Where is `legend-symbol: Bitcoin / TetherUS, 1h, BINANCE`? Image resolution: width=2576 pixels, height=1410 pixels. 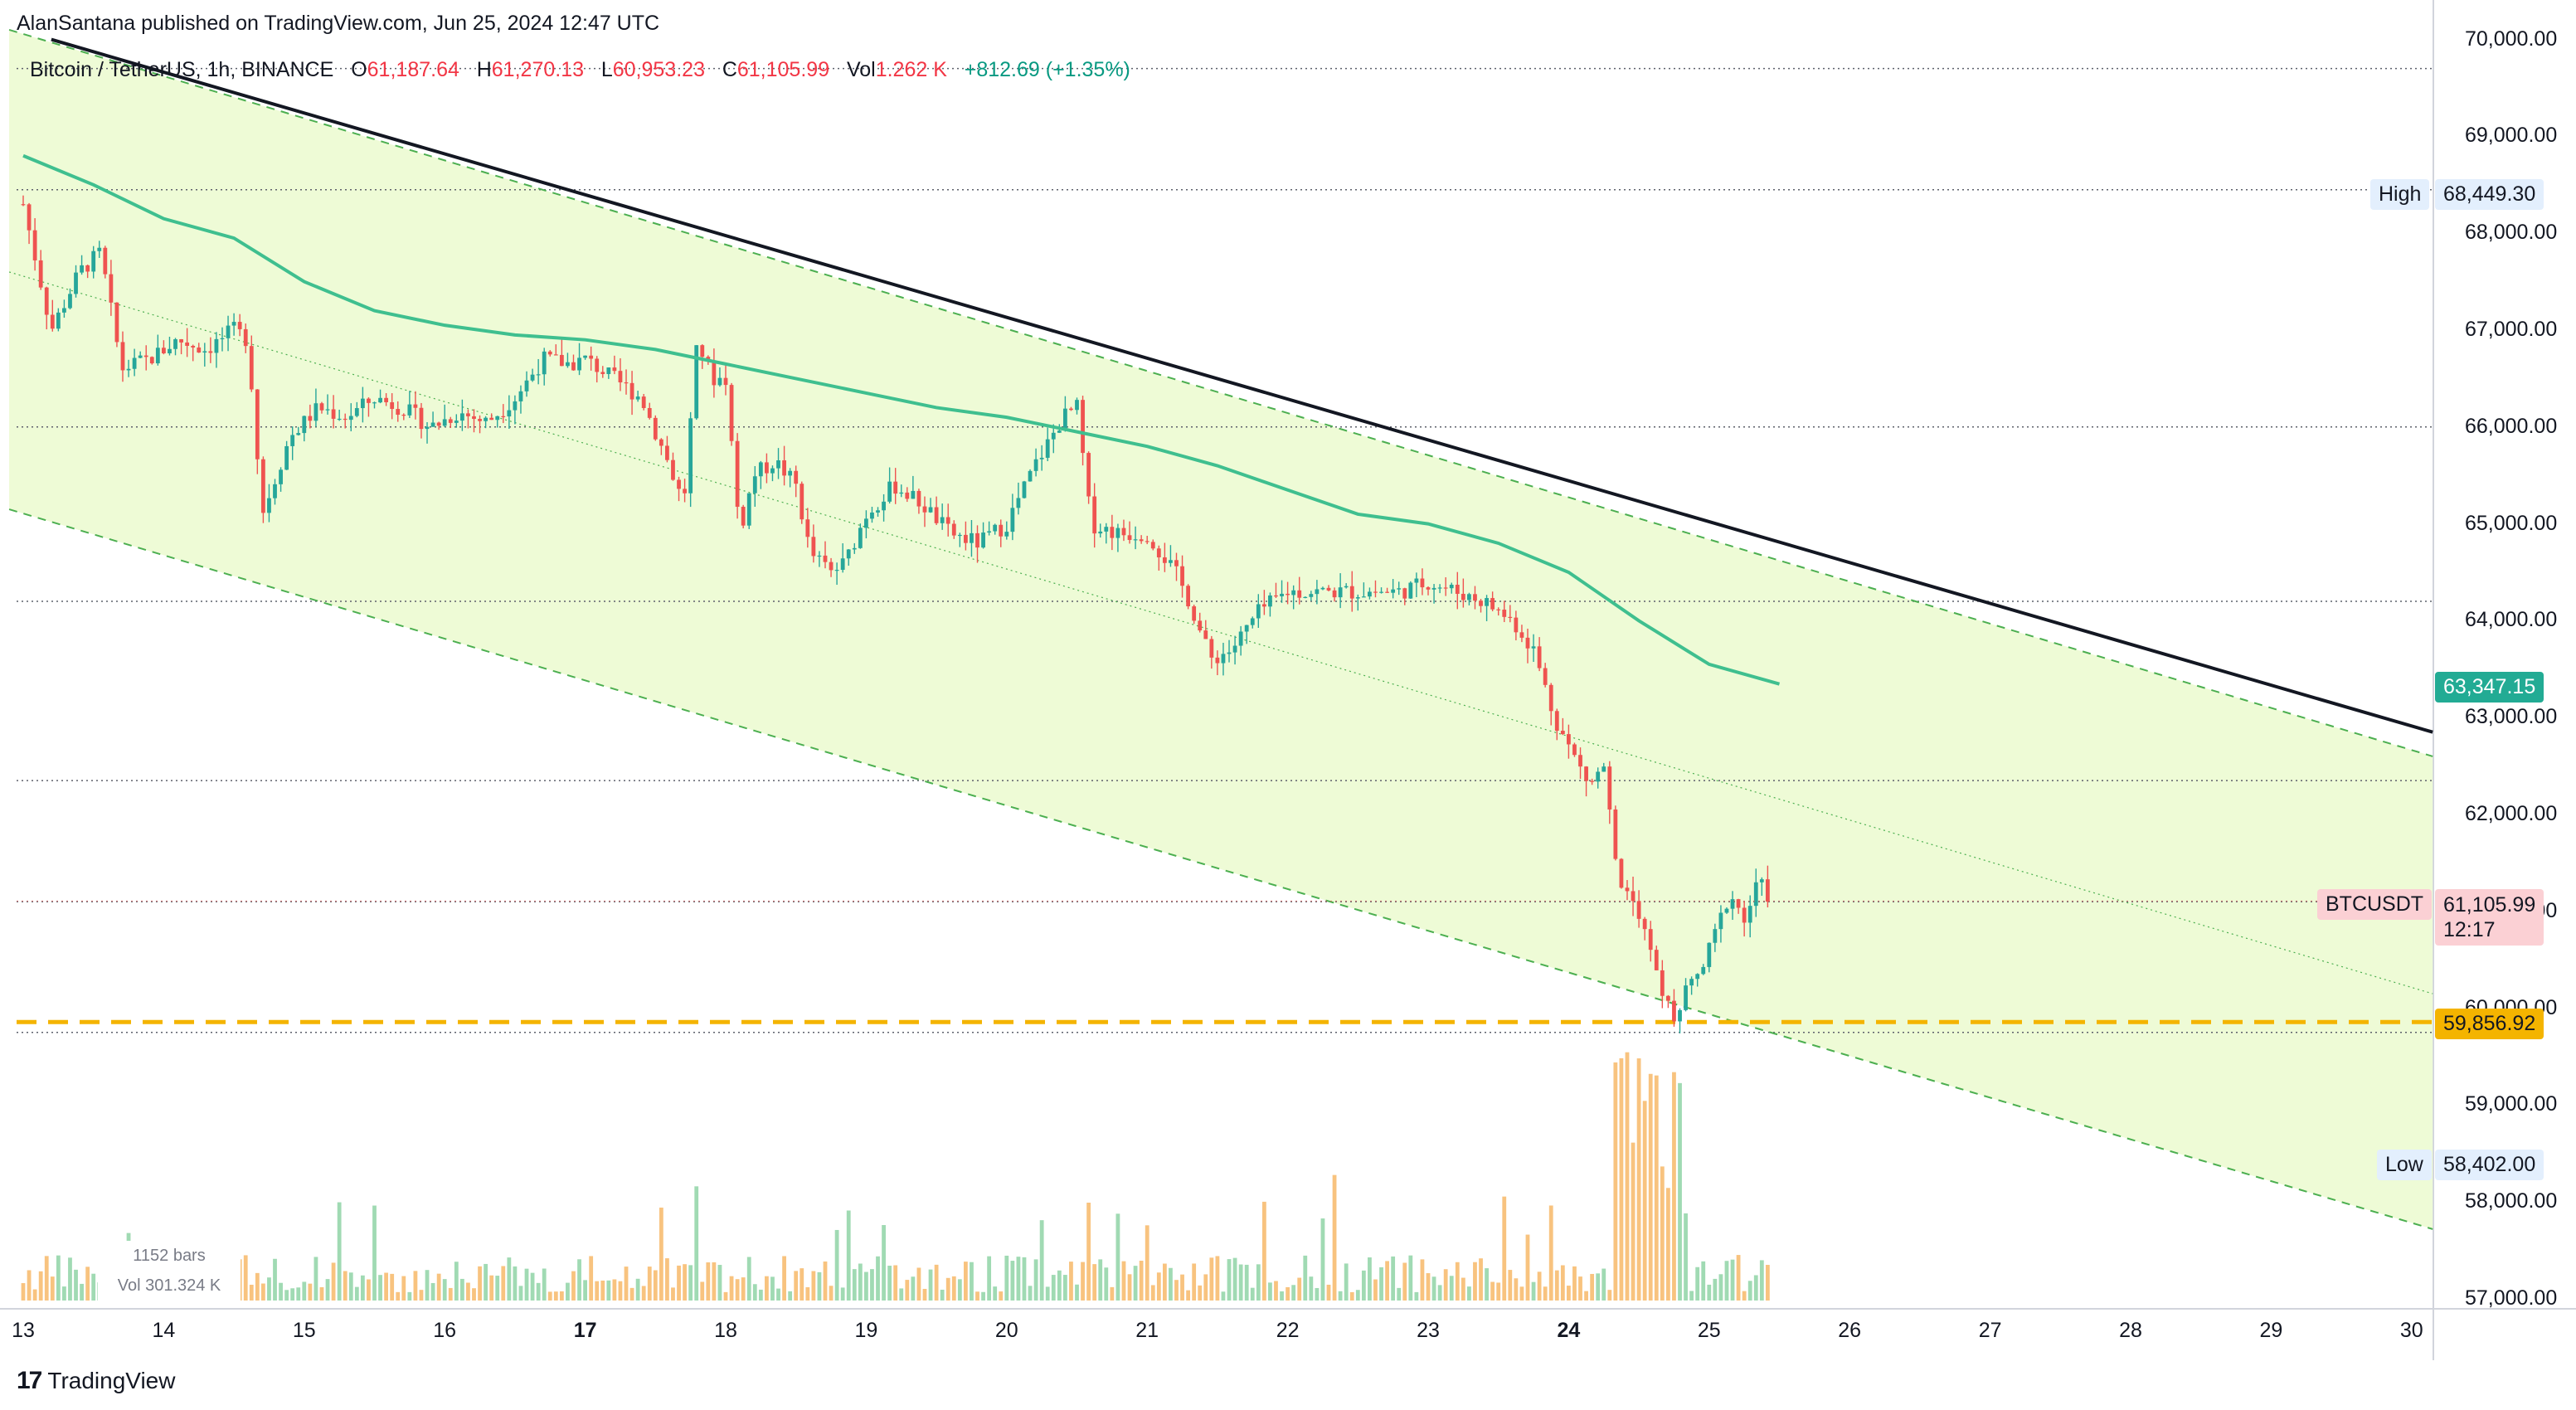
legend-symbol: Bitcoin / TetherUS, 1h, BINANCE is located at coordinates (182, 69).